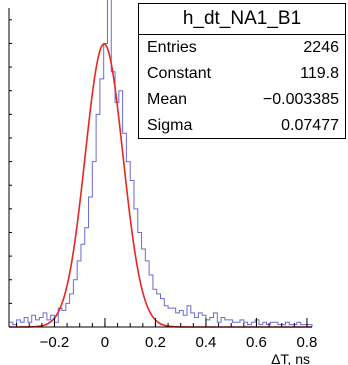 Image resolution: width=348 pixels, height=365 pixels. Describe the element at coordinates (179, 73) in the screenshot. I see `stats-label: Constant` at that location.